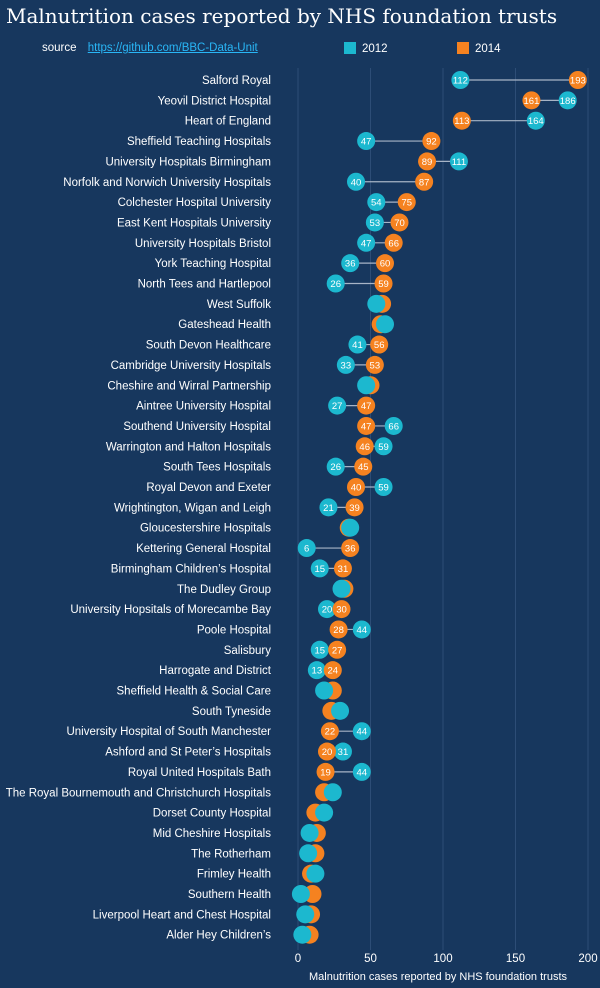 The image size is (600, 988). What do you see at coordinates (191, 569) in the screenshot?
I see `category-label: Birmingham Children’s Hospital` at bounding box center [191, 569].